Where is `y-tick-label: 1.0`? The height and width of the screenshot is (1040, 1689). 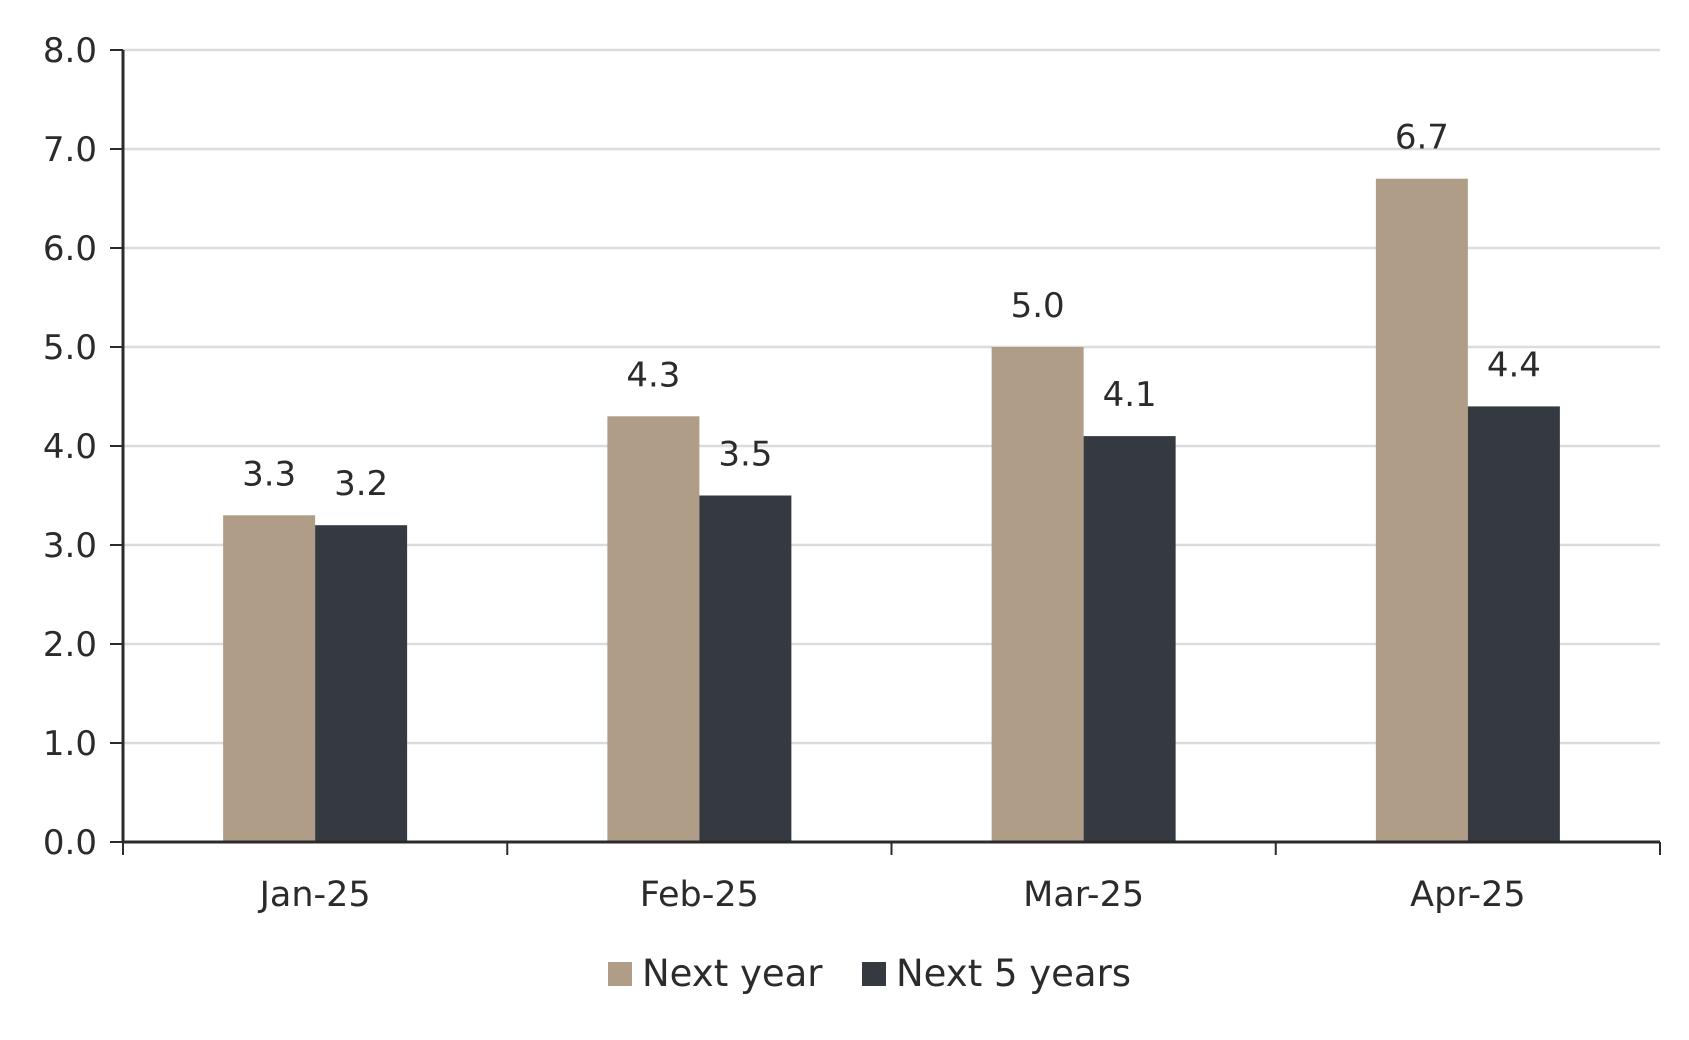
y-tick-label: 1.0 is located at coordinates (70, 744).